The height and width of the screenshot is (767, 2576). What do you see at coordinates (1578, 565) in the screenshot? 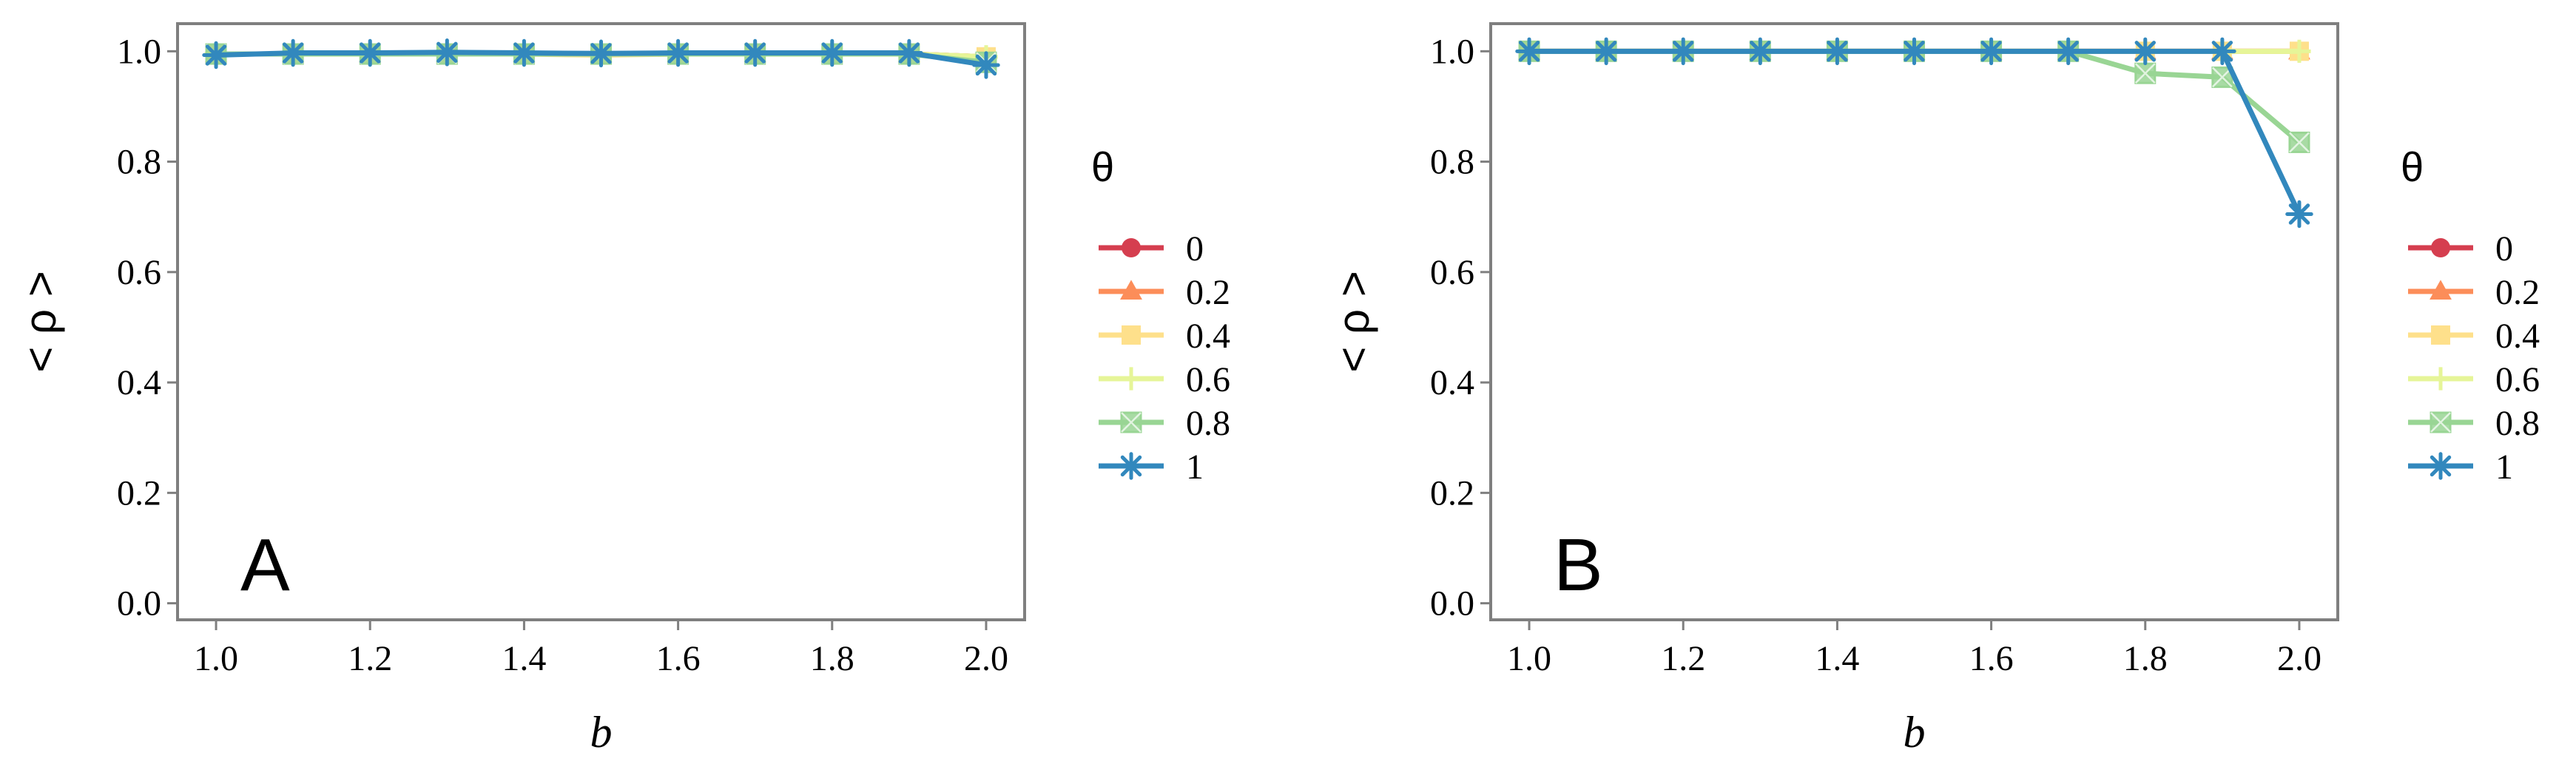
I see `panel-label: B` at bounding box center [1578, 565].